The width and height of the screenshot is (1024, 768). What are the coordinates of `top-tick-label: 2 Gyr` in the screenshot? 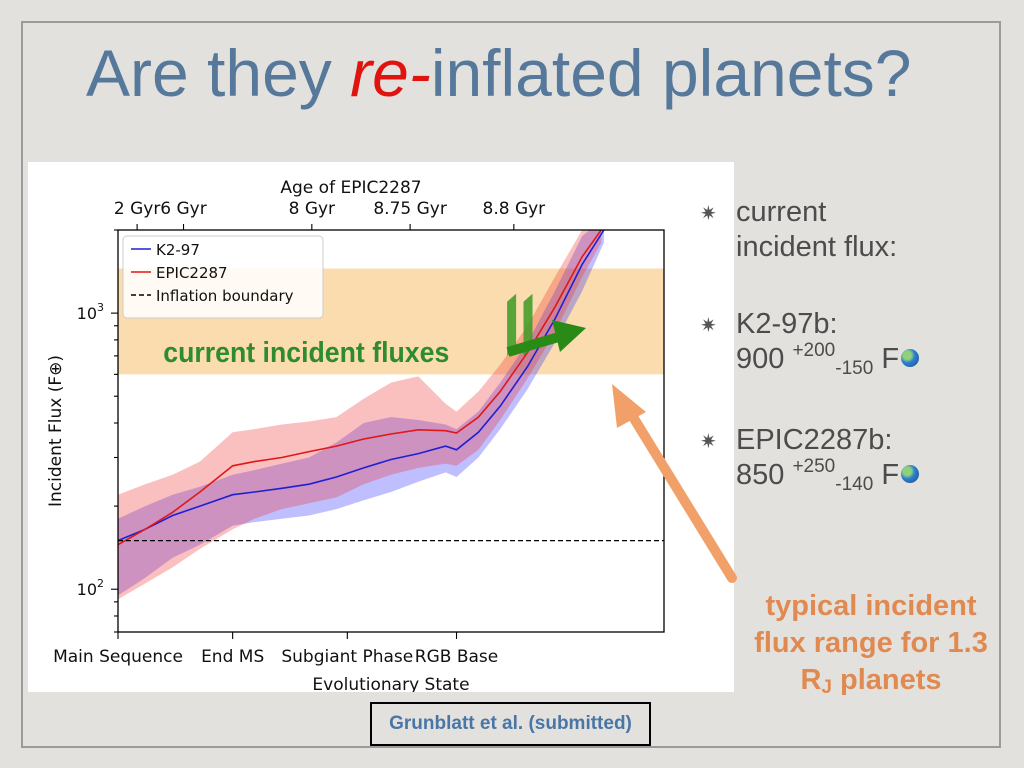 It's located at (137, 209).